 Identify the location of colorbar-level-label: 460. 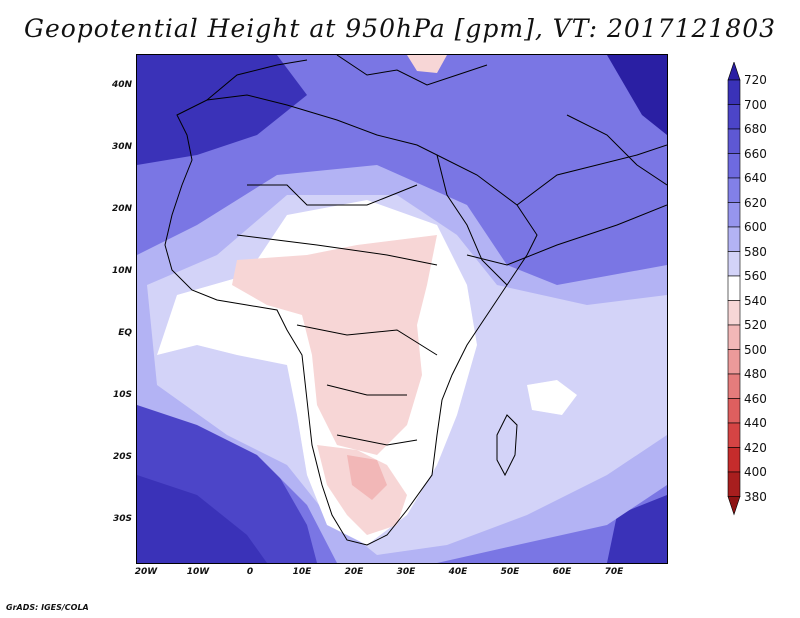
(755, 398).